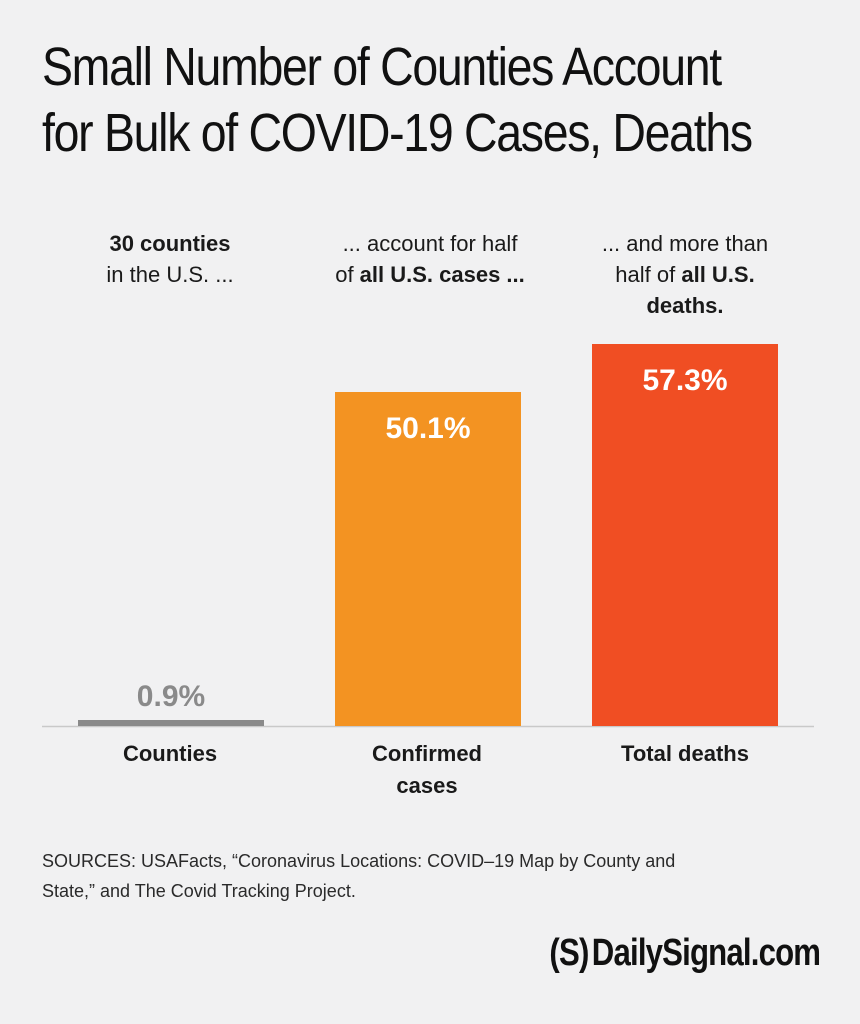 The height and width of the screenshot is (1024, 860). I want to click on bar-counties-value-label: 0.9%, so click(171, 696).